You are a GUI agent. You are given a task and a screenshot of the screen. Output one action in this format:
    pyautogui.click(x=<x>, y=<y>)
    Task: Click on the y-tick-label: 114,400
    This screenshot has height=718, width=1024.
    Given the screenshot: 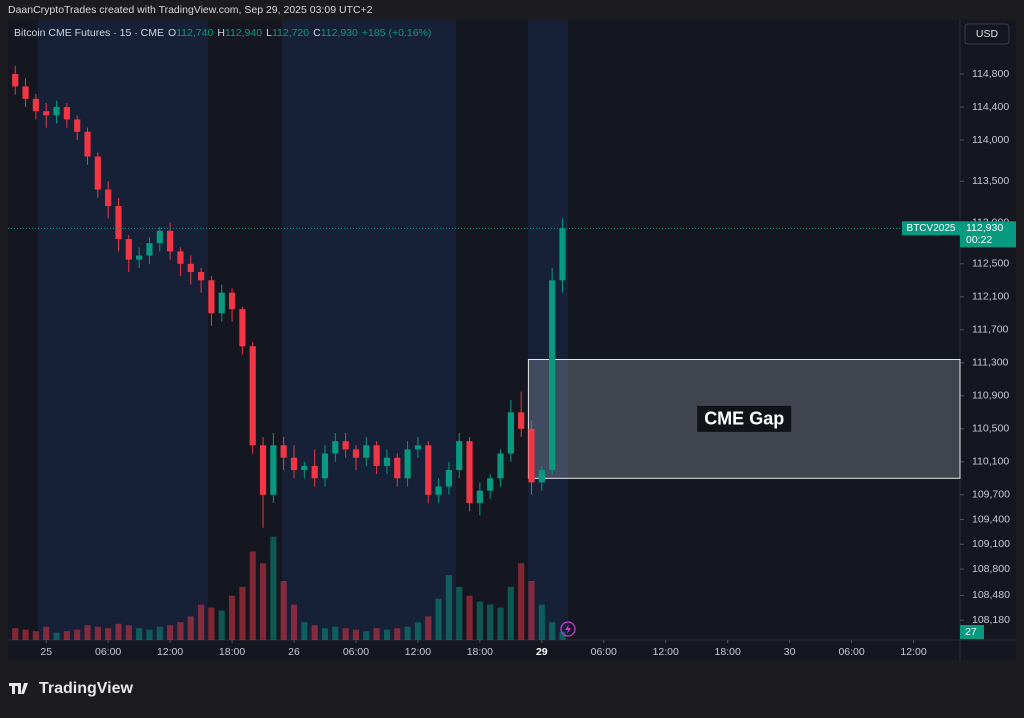 What is the action you would take?
    pyautogui.click(x=990, y=107)
    